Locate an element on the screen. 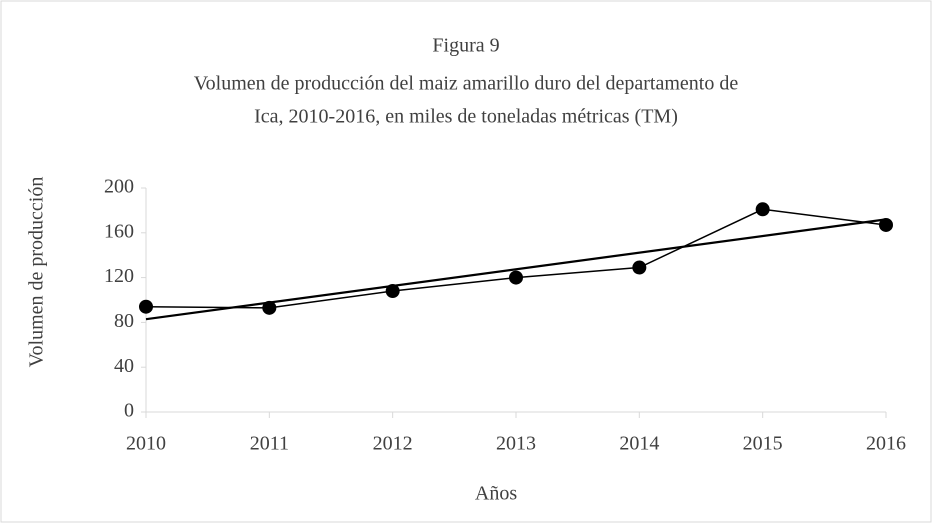 The height and width of the screenshot is (523, 932). y-axis-label: Volumen de producción is located at coordinates (37, 272).